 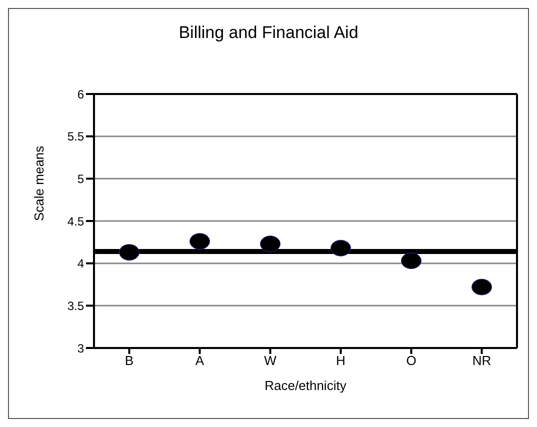 What do you see at coordinates (482, 360) in the screenshot?
I see `x-tick-label: NR` at bounding box center [482, 360].